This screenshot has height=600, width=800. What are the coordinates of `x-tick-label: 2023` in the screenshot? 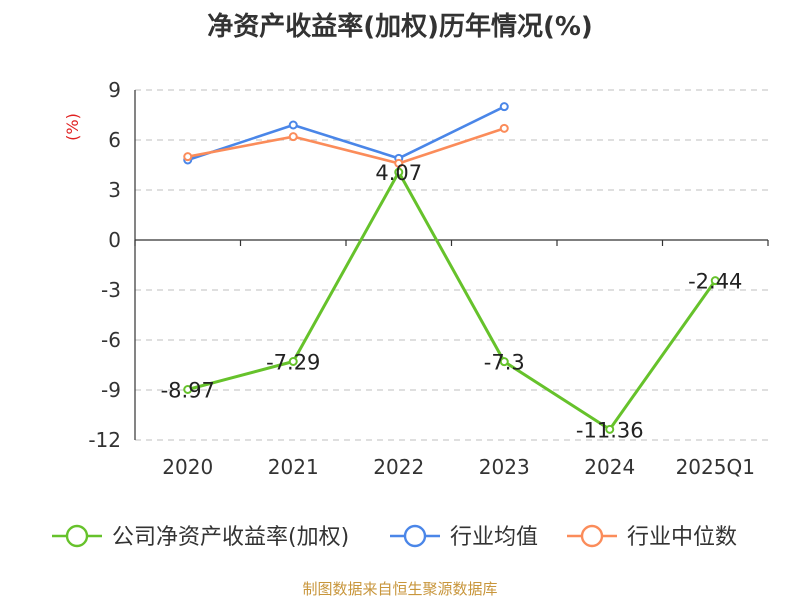 It's located at (504, 467).